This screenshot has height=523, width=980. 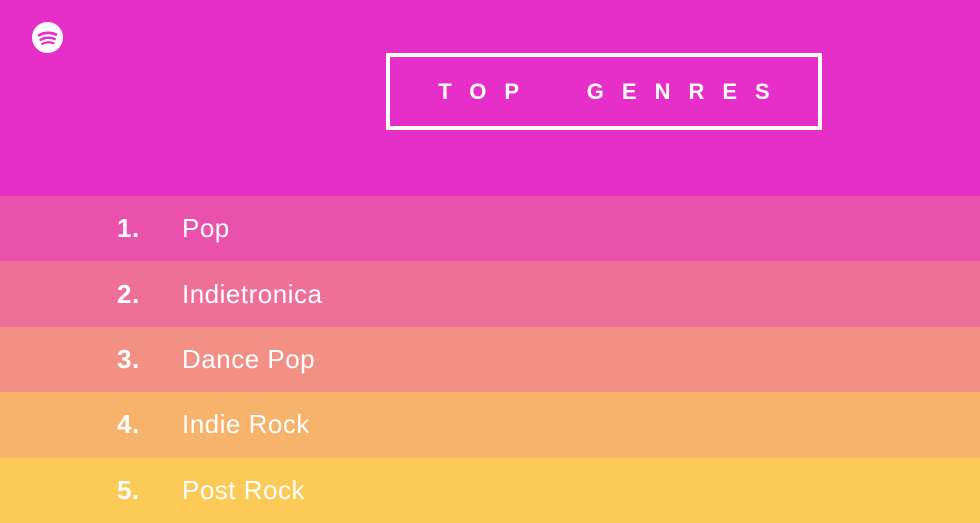 I want to click on genre-row: 1. Pop, so click(x=490, y=229).